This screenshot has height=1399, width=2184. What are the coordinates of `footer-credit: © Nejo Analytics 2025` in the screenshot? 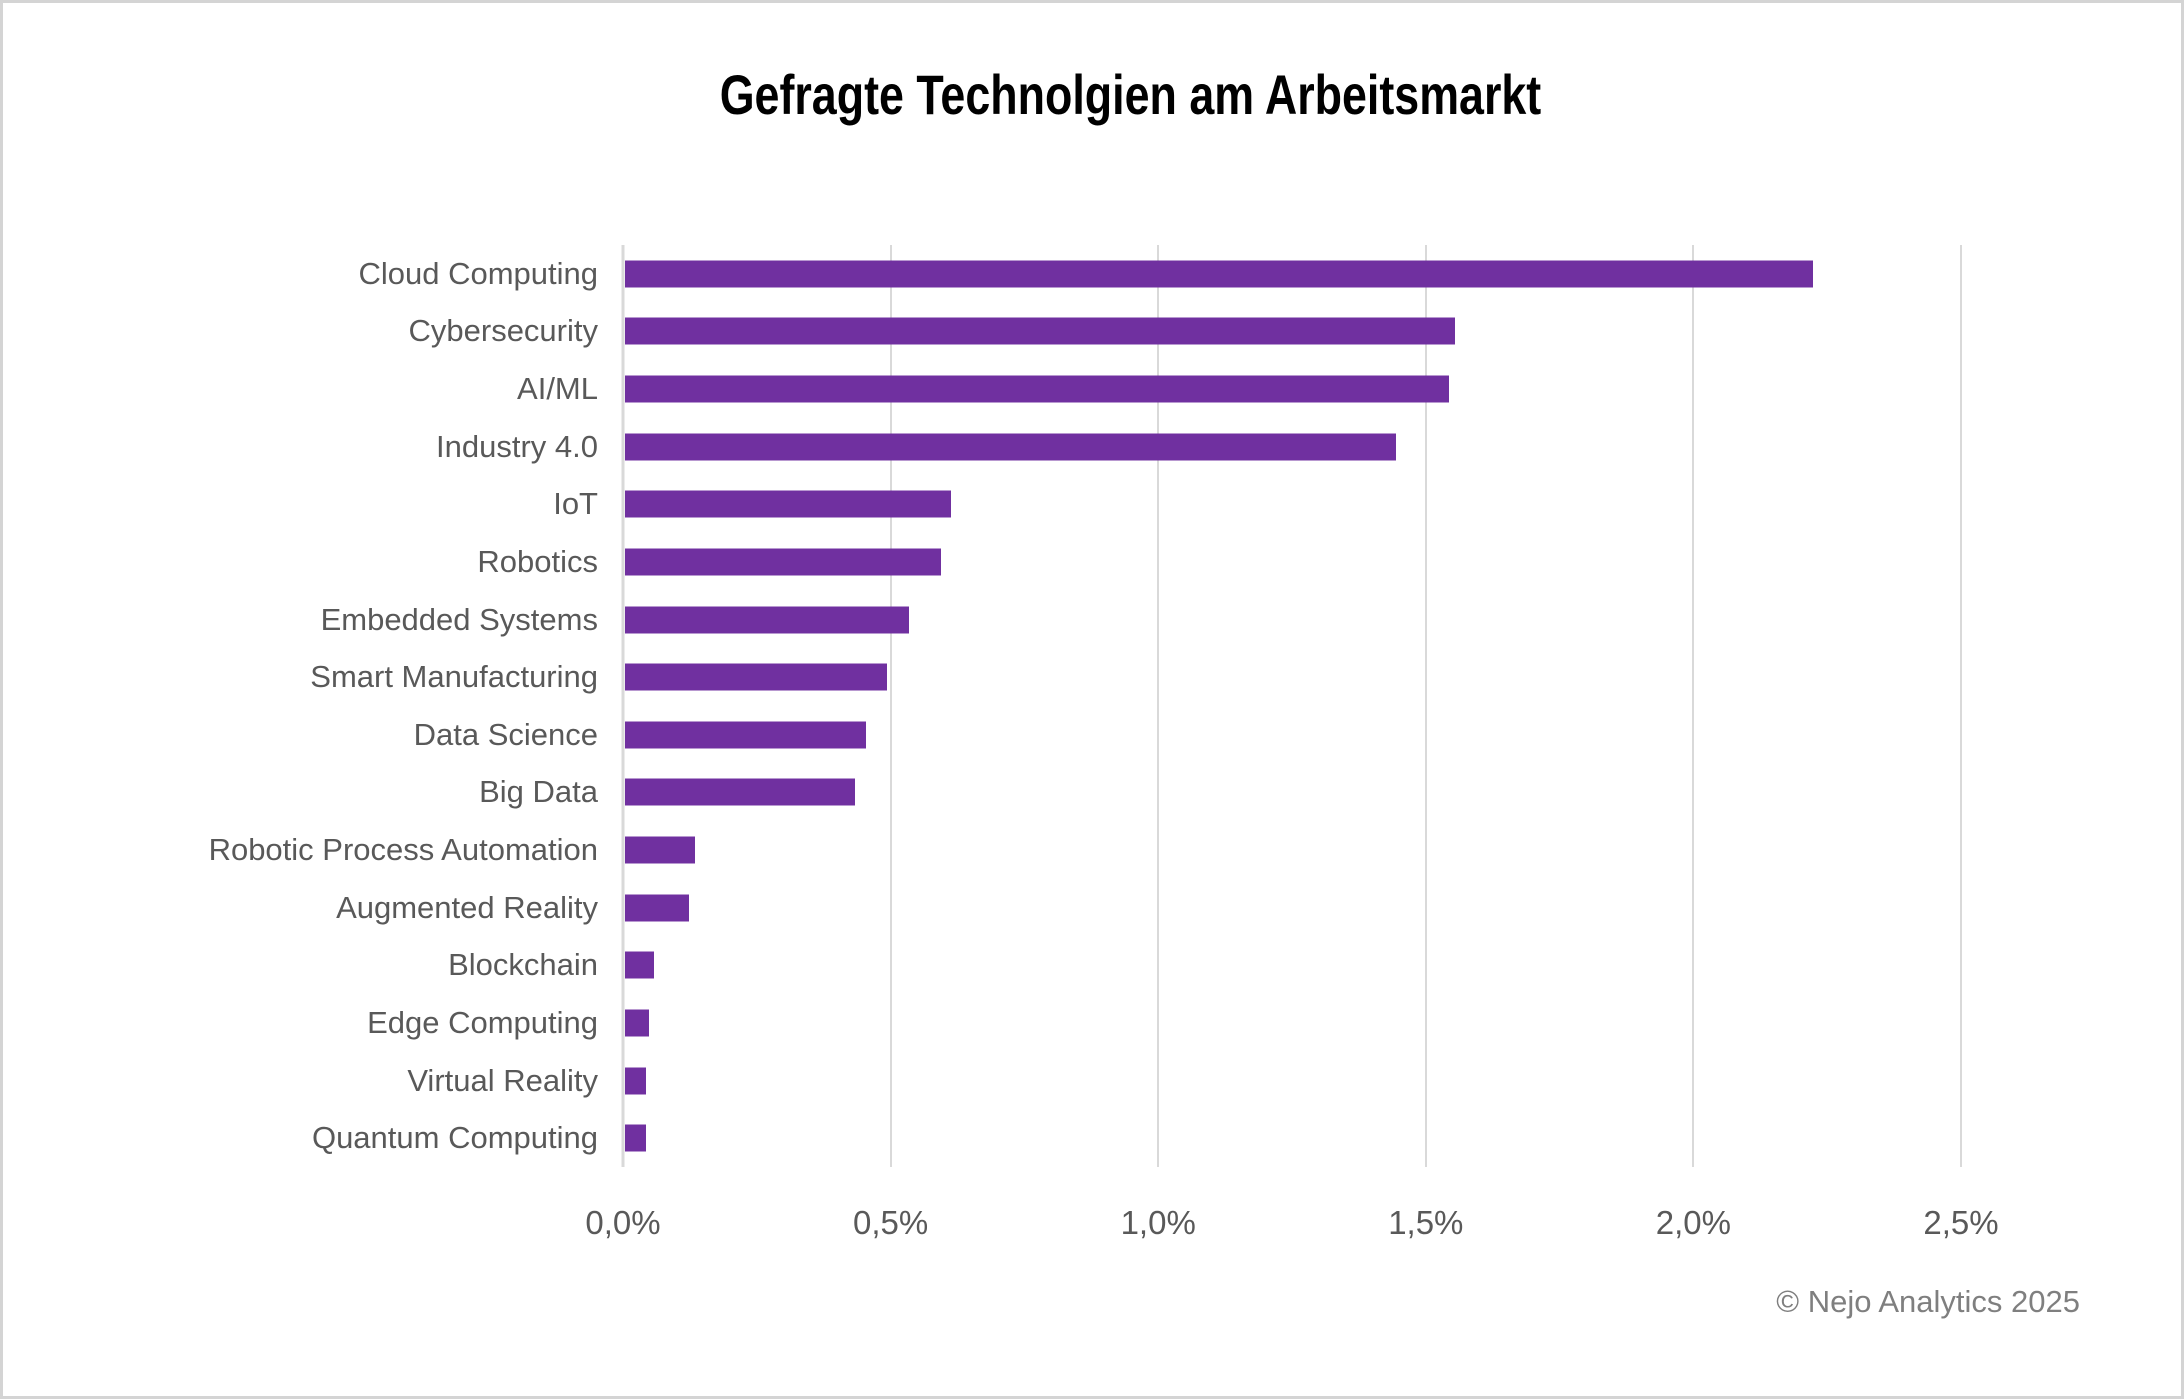 It's located at (1928, 1301).